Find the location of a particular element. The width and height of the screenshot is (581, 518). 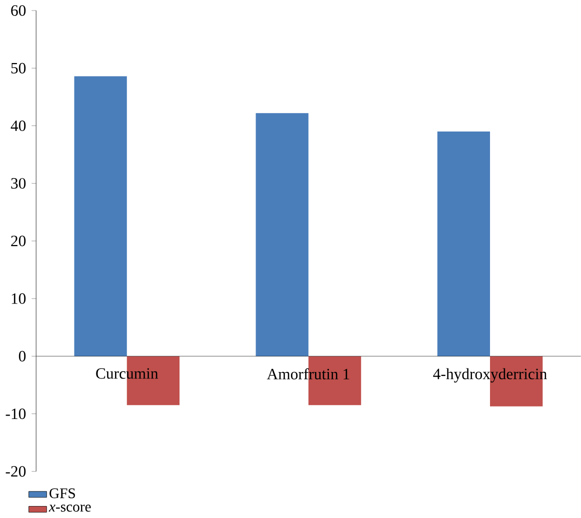

y-tick-label: 10 is located at coordinates (19, 298).